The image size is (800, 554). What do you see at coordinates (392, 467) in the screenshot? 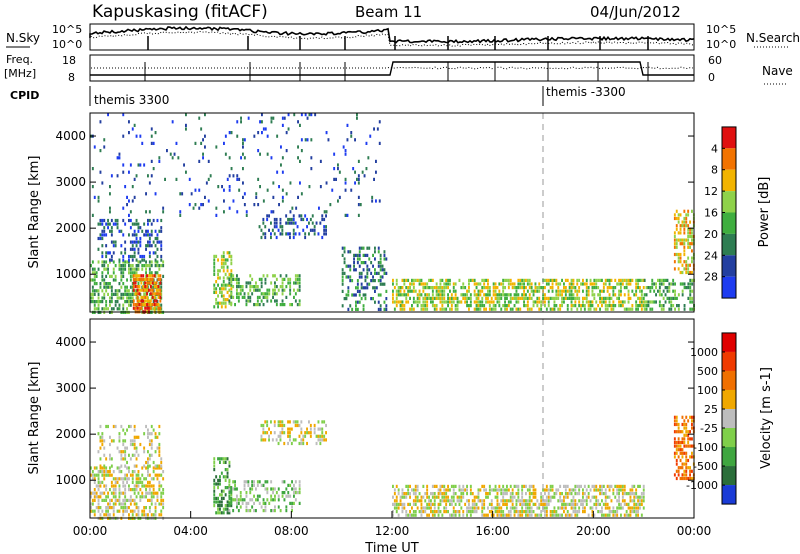
I see `velocity-heatmap-cells` at bounding box center [392, 467].